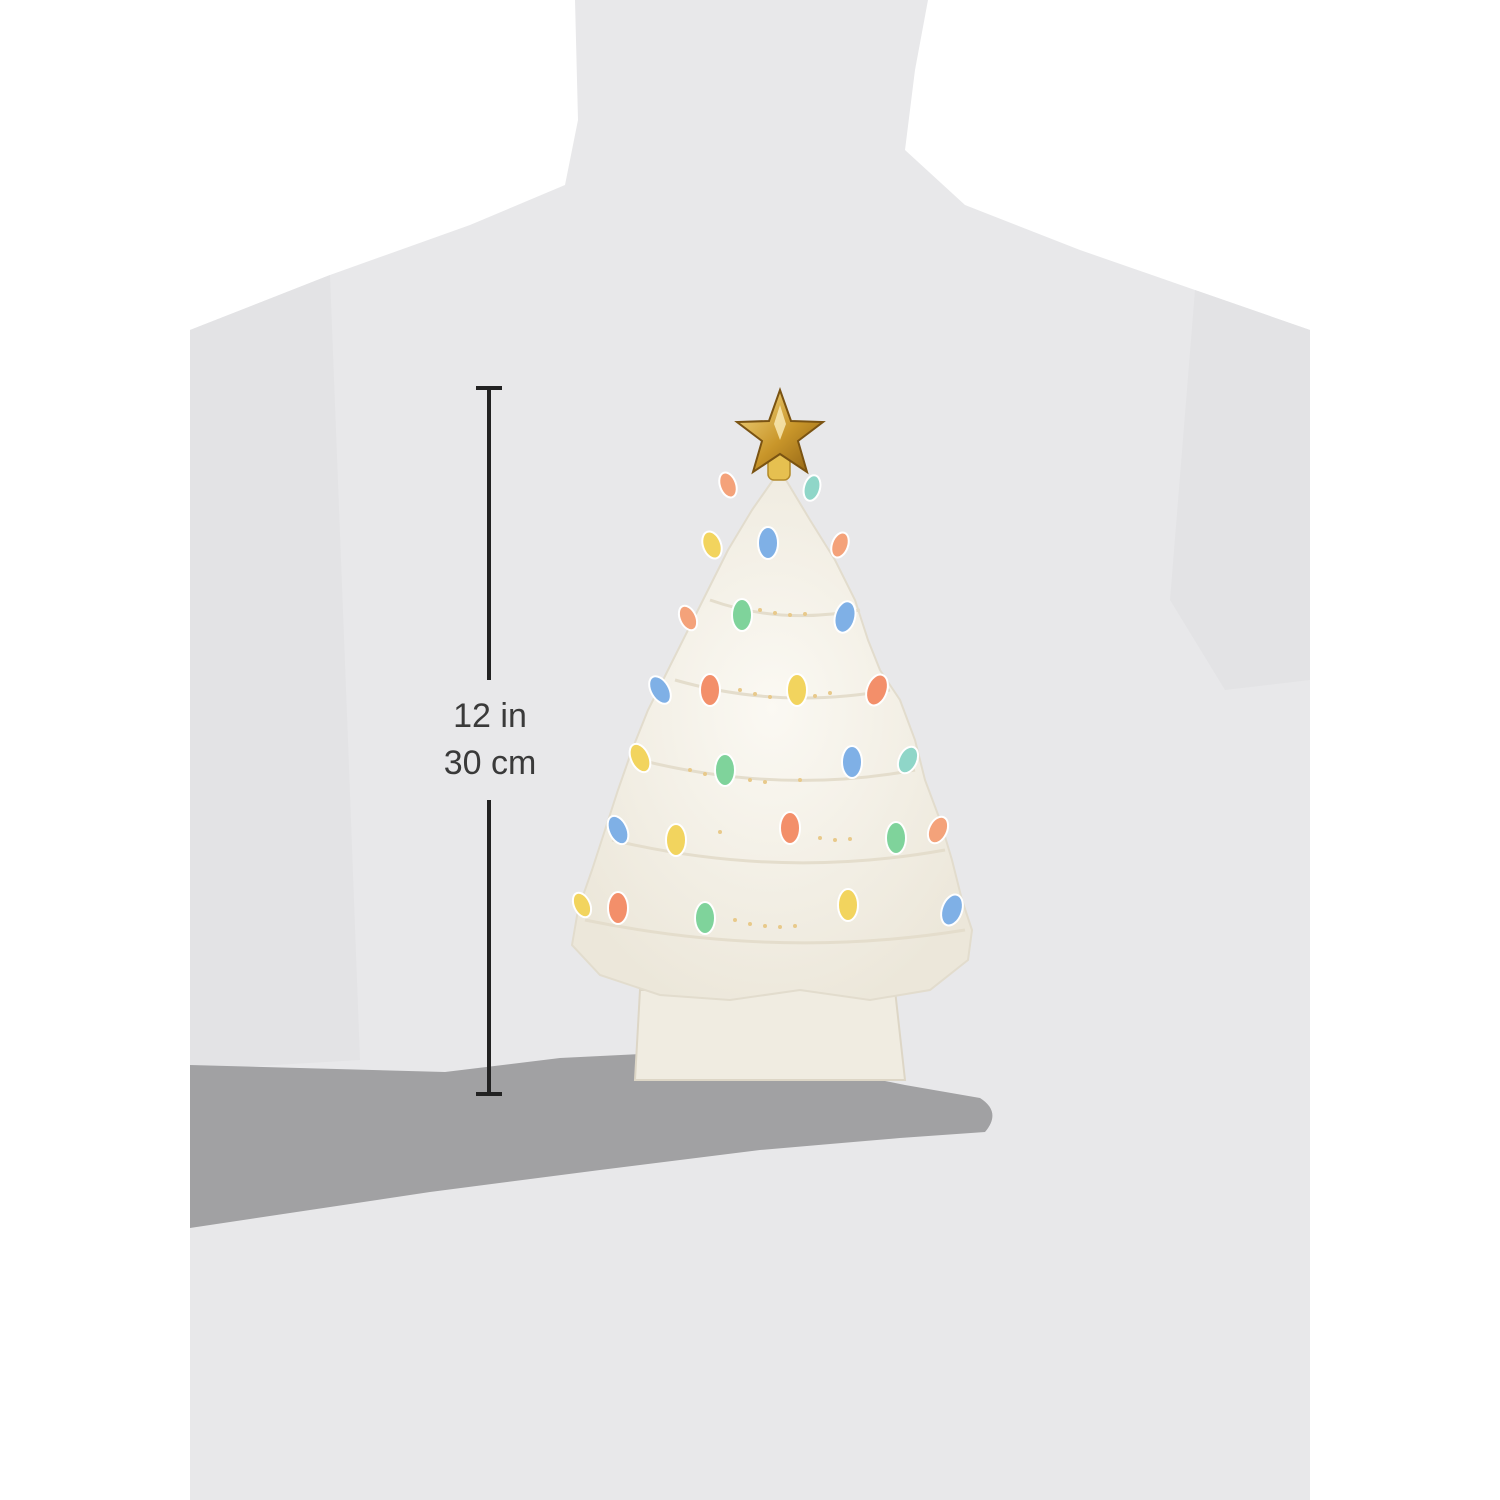 This screenshot has height=1500, width=1500. What do you see at coordinates (490, 716) in the screenshot?
I see `height-inches-label: 12 in` at bounding box center [490, 716].